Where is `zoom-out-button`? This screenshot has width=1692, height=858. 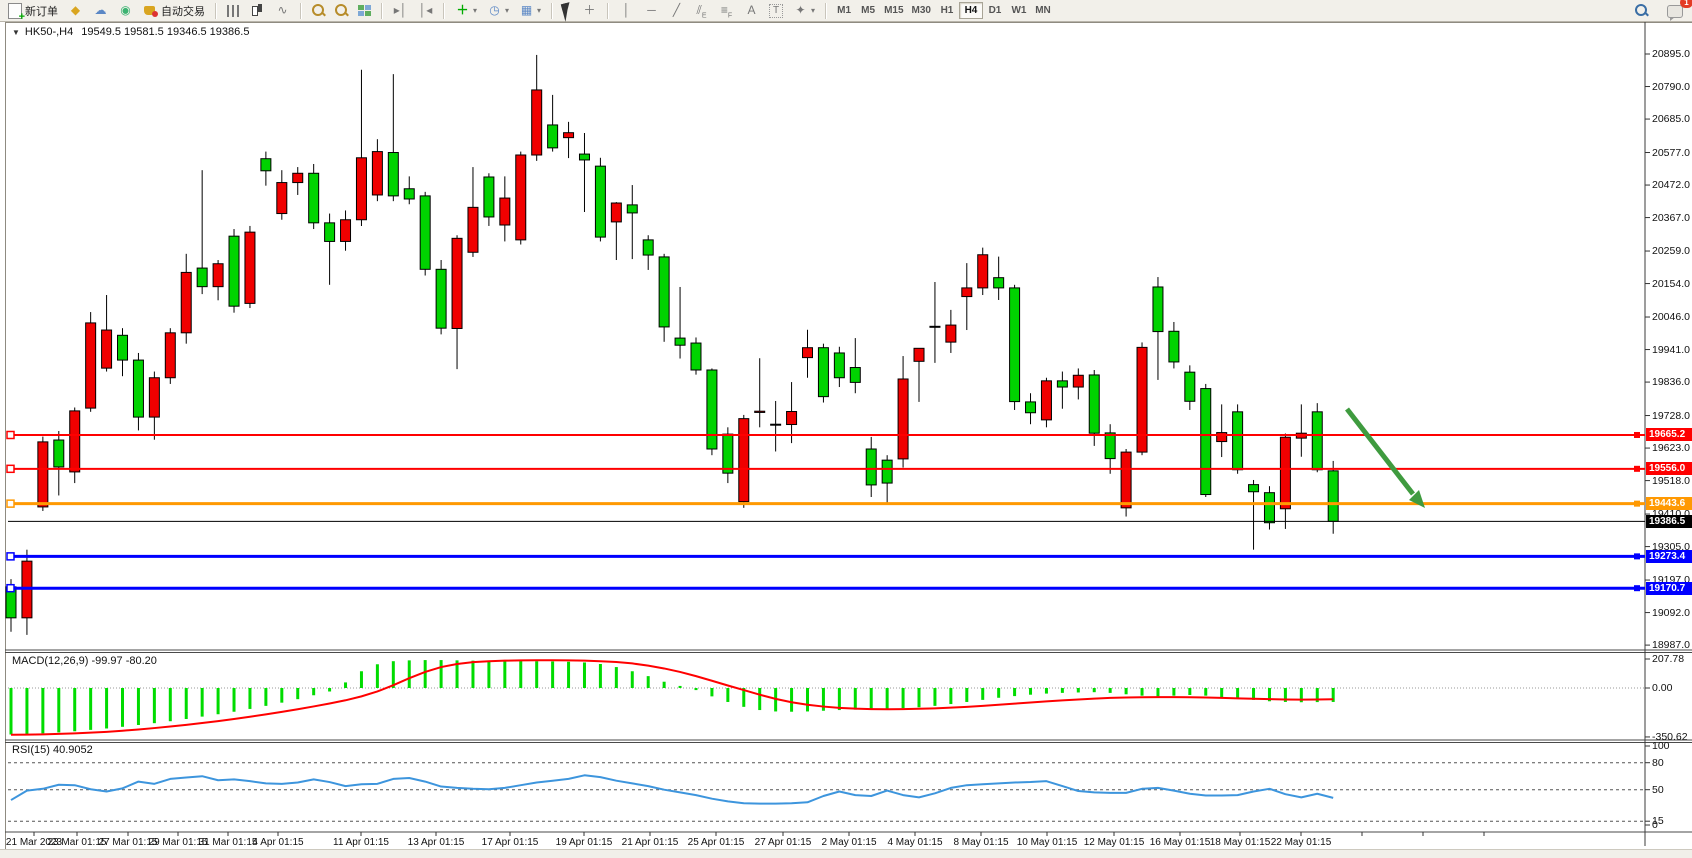
zoom-out-button is located at coordinates (341, 10).